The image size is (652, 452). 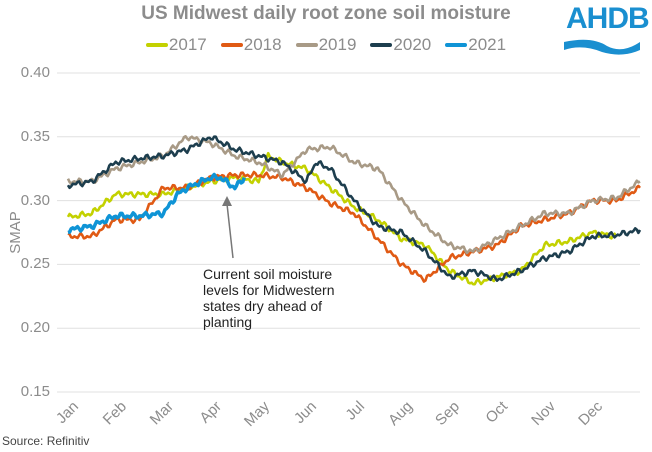 I want to click on legend-label: 2020, so click(x=412, y=44).